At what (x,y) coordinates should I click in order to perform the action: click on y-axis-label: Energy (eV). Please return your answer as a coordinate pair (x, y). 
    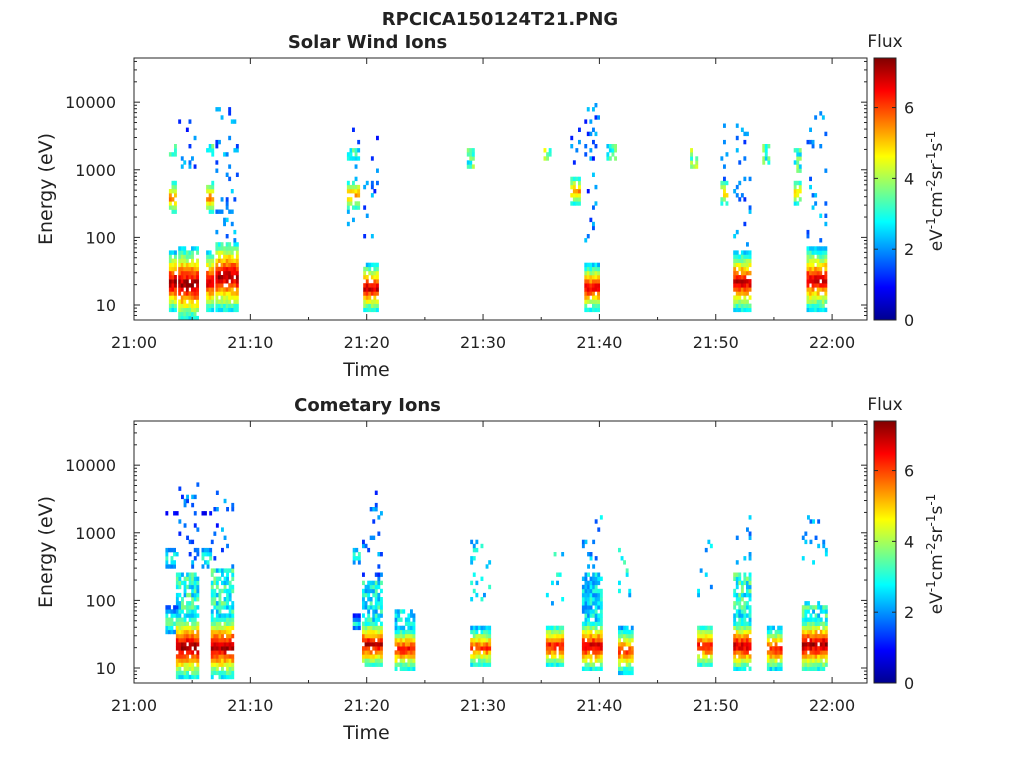
    Looking at the image, I should click on (46, 189).